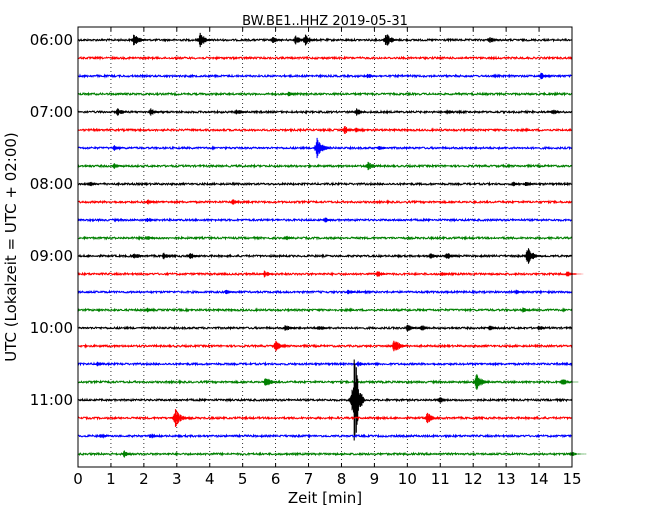  What do you see at coordinates (78, 479) in the screenshot?
I see `x-tick-label: 0` at bounding box center [78, 479].